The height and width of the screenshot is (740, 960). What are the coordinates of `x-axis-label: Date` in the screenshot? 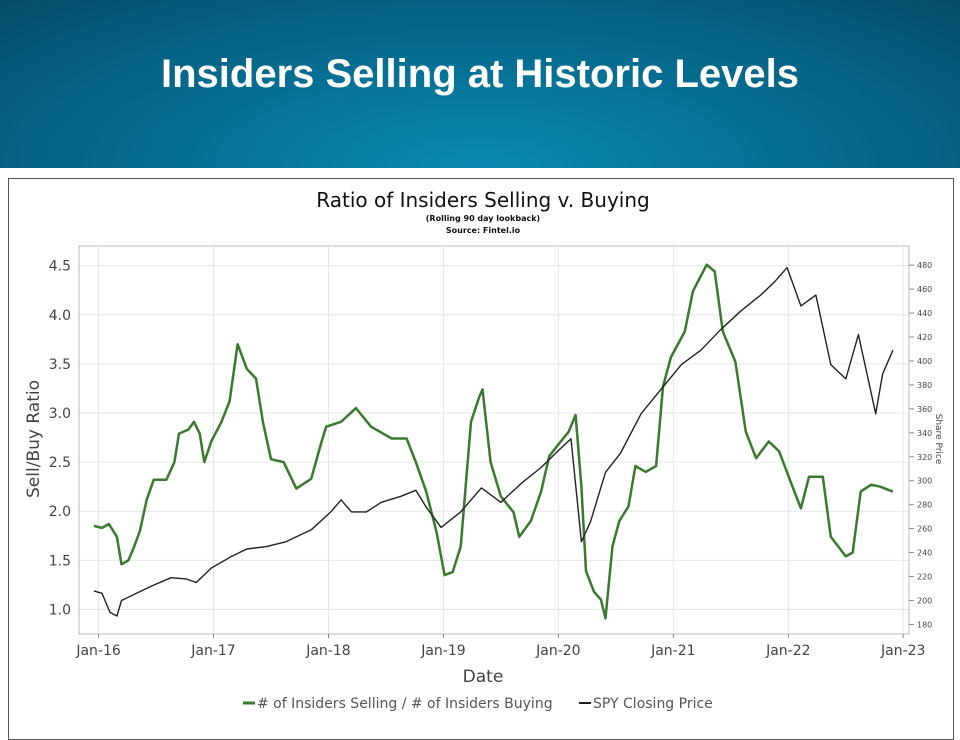 It's located at (483, 677).